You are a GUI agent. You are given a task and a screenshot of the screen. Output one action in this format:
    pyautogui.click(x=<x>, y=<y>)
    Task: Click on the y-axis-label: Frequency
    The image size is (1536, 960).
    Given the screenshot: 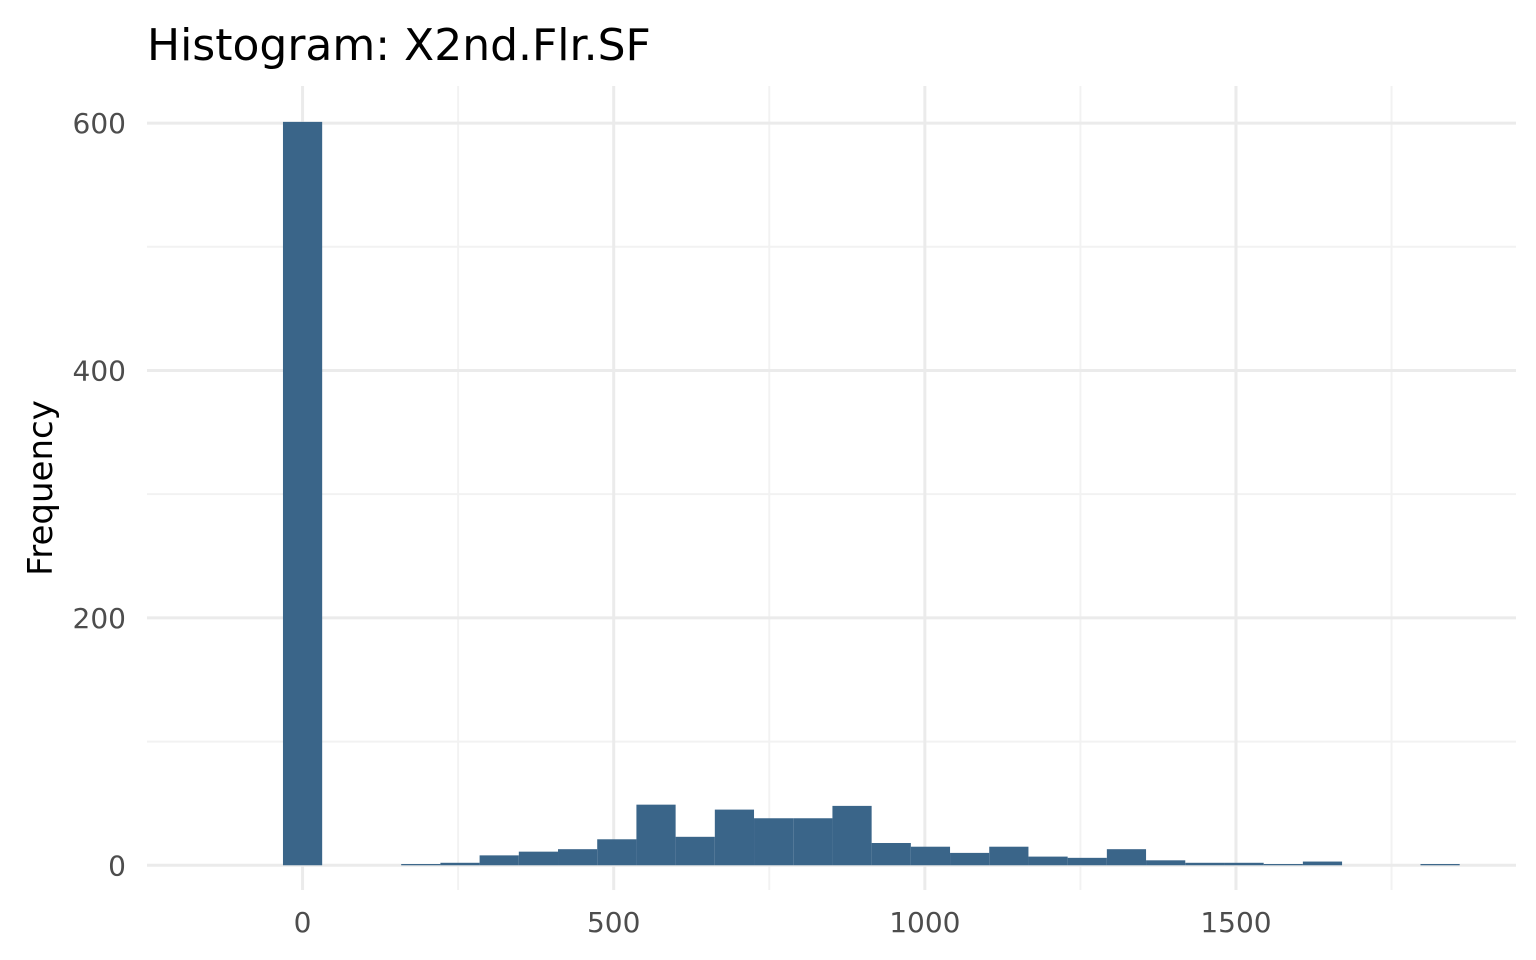 What is the action you would take?
    pyautogui.click(x=41, y=488)
    